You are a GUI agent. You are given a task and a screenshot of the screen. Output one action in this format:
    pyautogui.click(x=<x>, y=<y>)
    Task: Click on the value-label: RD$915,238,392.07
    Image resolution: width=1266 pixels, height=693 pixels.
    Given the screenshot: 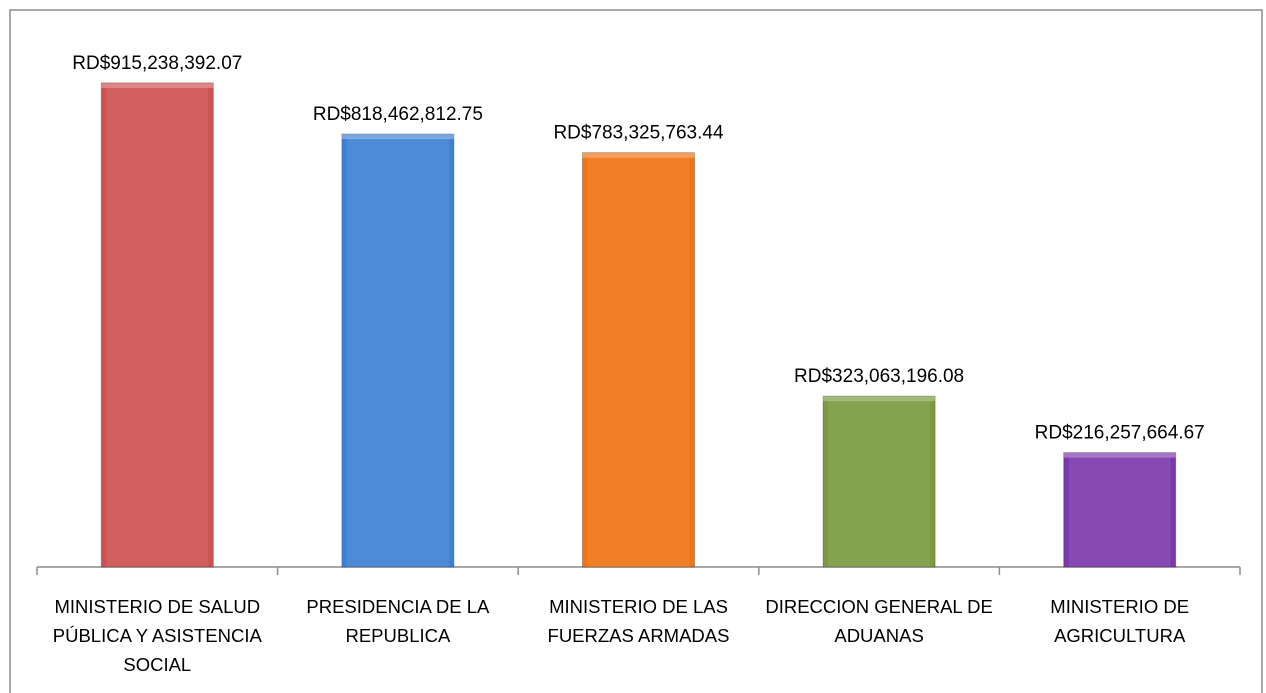 What is the action you would take?
    pyautogui.click(x=157, y=63)
    